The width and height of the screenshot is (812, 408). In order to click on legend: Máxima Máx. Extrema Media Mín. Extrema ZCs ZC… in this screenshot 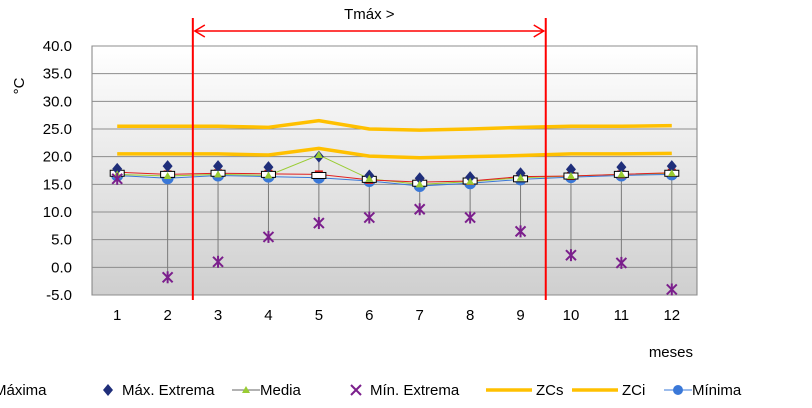, I will do `click(371, 390)`.